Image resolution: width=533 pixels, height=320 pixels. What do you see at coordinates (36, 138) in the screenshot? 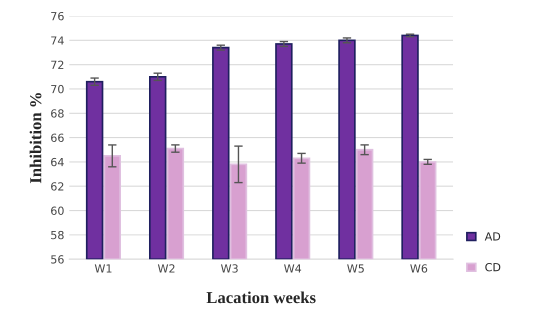
I see `y-axis-title: Inhibition %` at bounding box center [36, 138].